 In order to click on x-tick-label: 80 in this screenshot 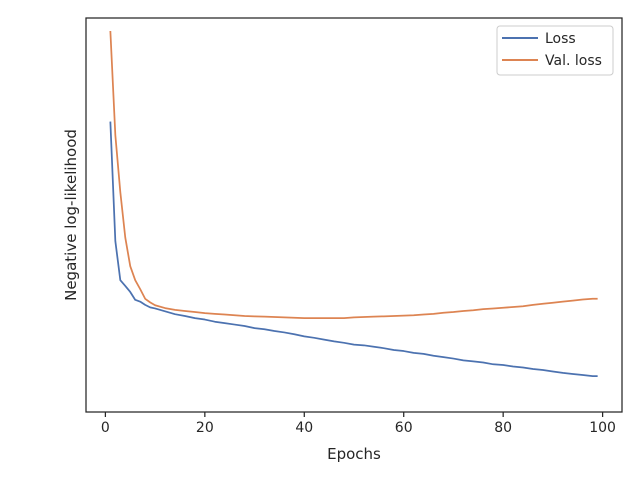, I will do `click(503, 428)`.